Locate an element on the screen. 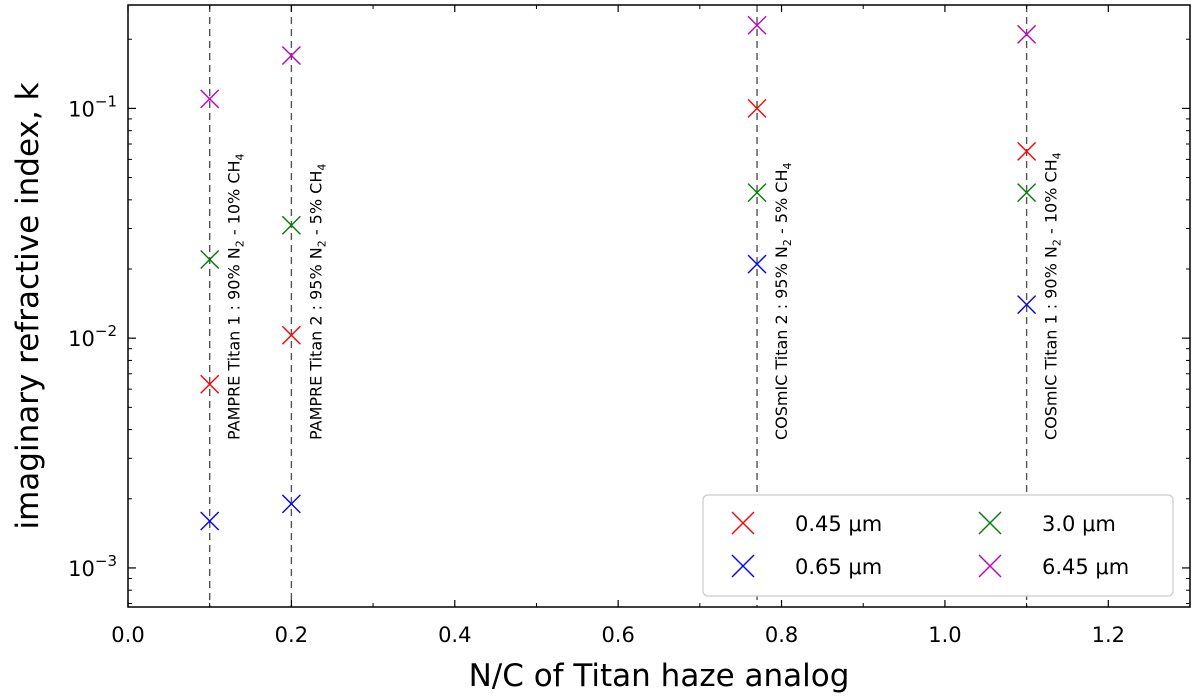 Image resolution: width=1200 pixels, height=699 pixels. vline-label-0: PAMPRE Titan 1 : 90% N2 - 10% CH4 is located at coordinates (236, 296).